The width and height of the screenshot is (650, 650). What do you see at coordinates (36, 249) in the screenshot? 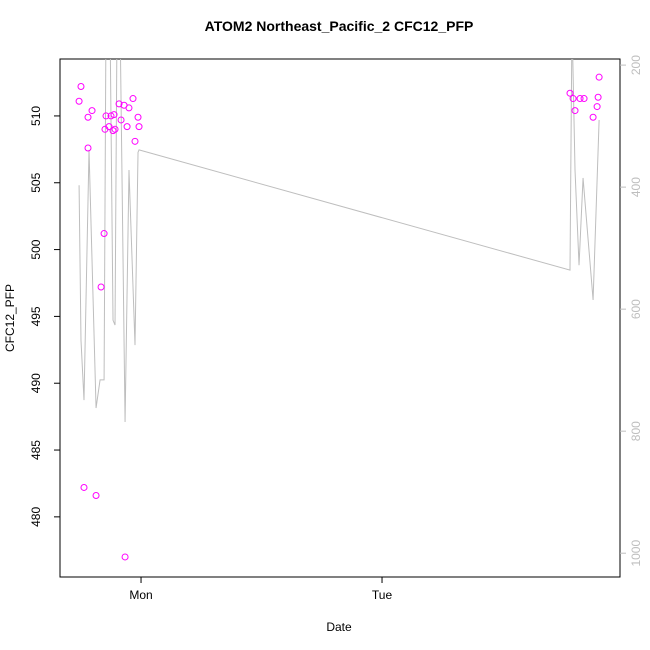
I see `y-tick-label: 500` at bounding box center [36, 249].